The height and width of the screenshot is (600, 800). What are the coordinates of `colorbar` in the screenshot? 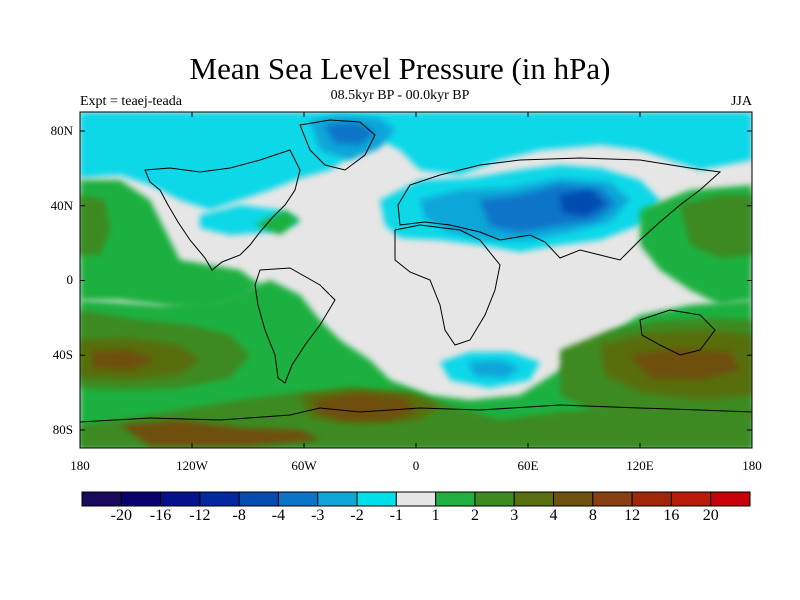 It's located at (416, 499).